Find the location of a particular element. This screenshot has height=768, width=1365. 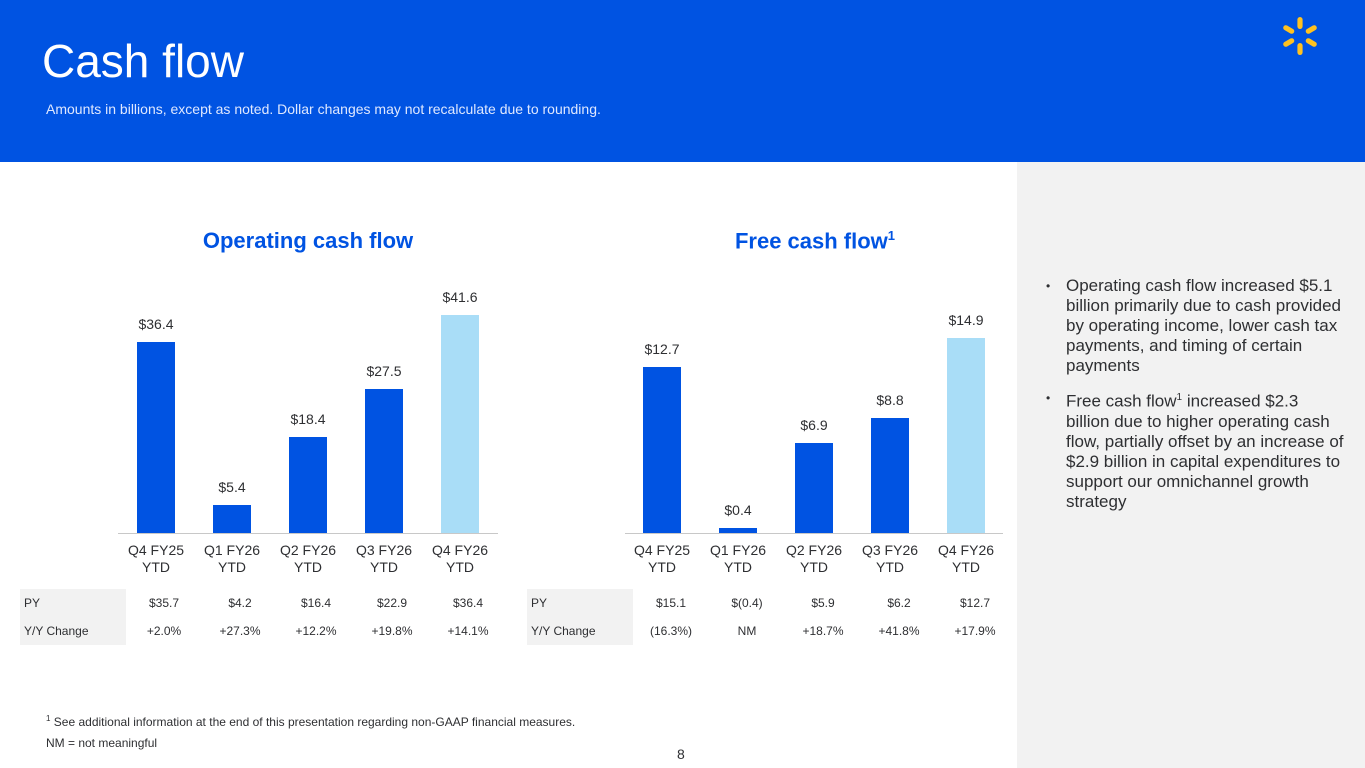

table-cell: +12.2% is located at coordinates (316, 631).